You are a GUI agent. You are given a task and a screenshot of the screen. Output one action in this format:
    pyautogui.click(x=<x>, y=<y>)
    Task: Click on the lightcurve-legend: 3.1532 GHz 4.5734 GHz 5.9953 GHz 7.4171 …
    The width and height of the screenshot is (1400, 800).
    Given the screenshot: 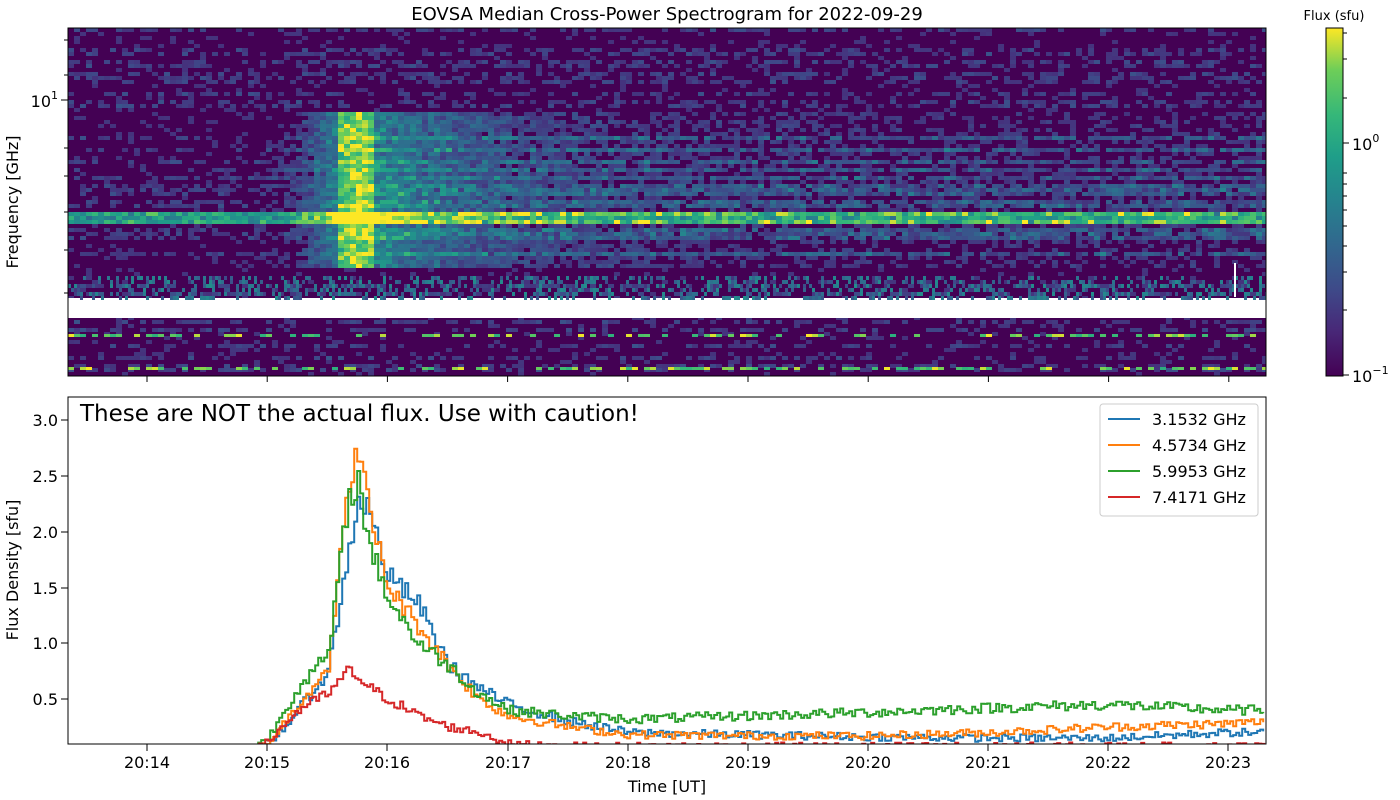 What is the action you would take?
    pyautogui.click(x=1179, y=460)
    